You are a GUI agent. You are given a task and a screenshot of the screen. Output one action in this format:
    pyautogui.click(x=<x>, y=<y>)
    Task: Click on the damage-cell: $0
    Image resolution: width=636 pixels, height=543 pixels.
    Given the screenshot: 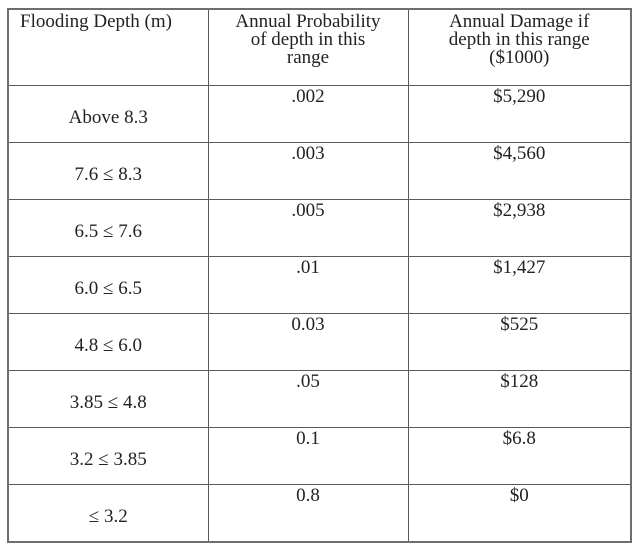 What is the action you would take?
    pyautogui.click(x=519, y=513)
    